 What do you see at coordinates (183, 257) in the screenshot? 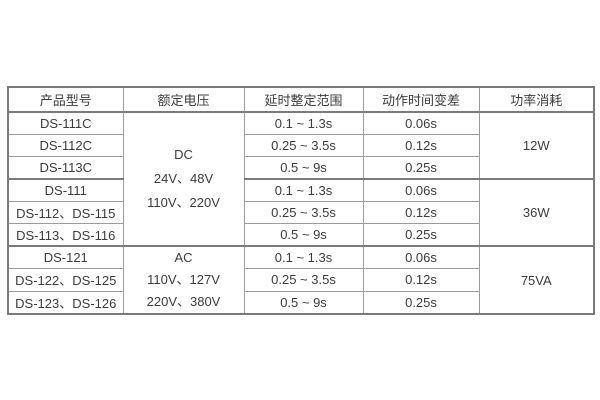
I see `voltage-line: AC` at bounding box center [183, 257].